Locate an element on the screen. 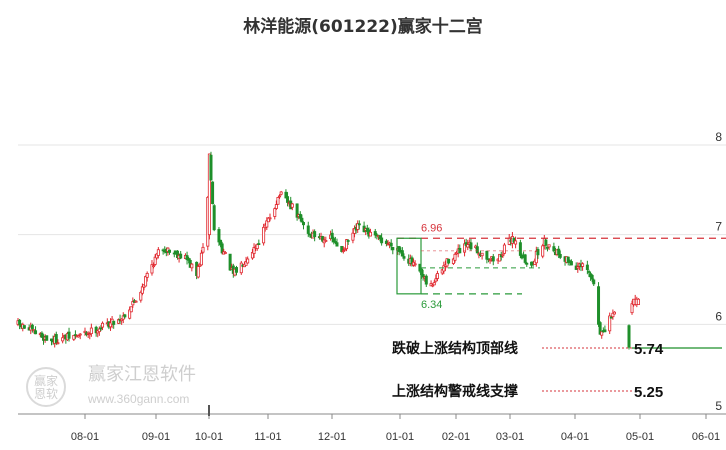 The width and height of the screenshot is (726, 450). x-tick-label: 09-01 is located at coordinates (156, 437).